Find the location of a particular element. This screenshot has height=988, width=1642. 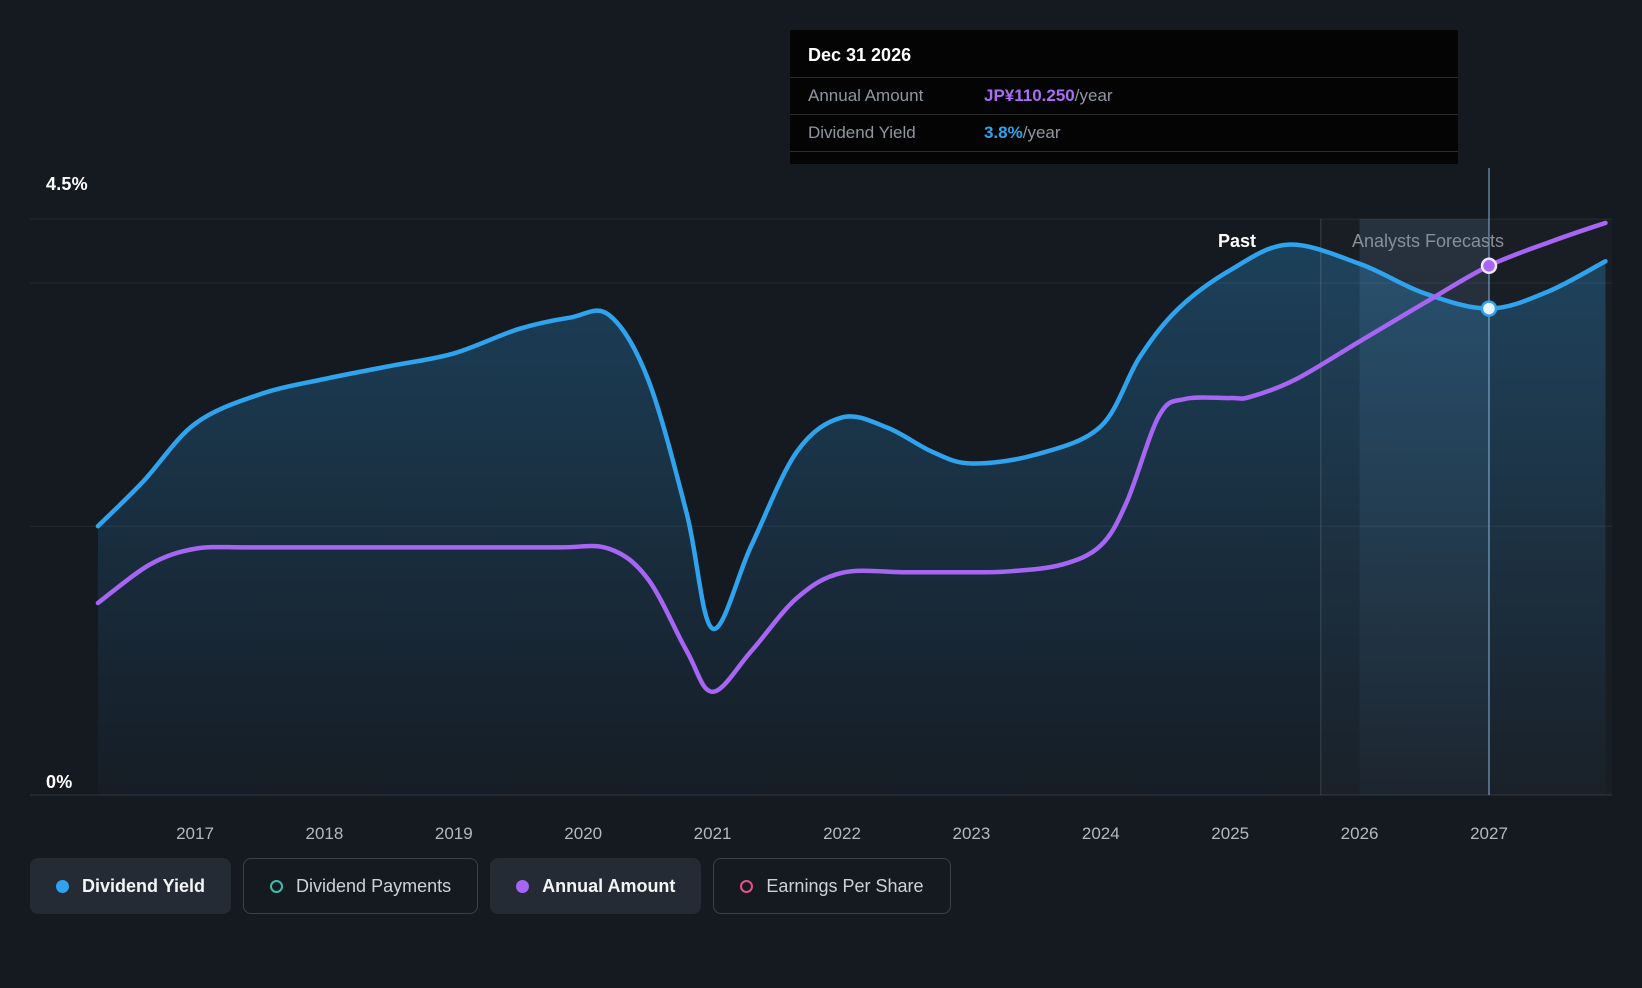

legend-item-earnings-per-share: Earnings Per Share is located at coordinates (832, 886).